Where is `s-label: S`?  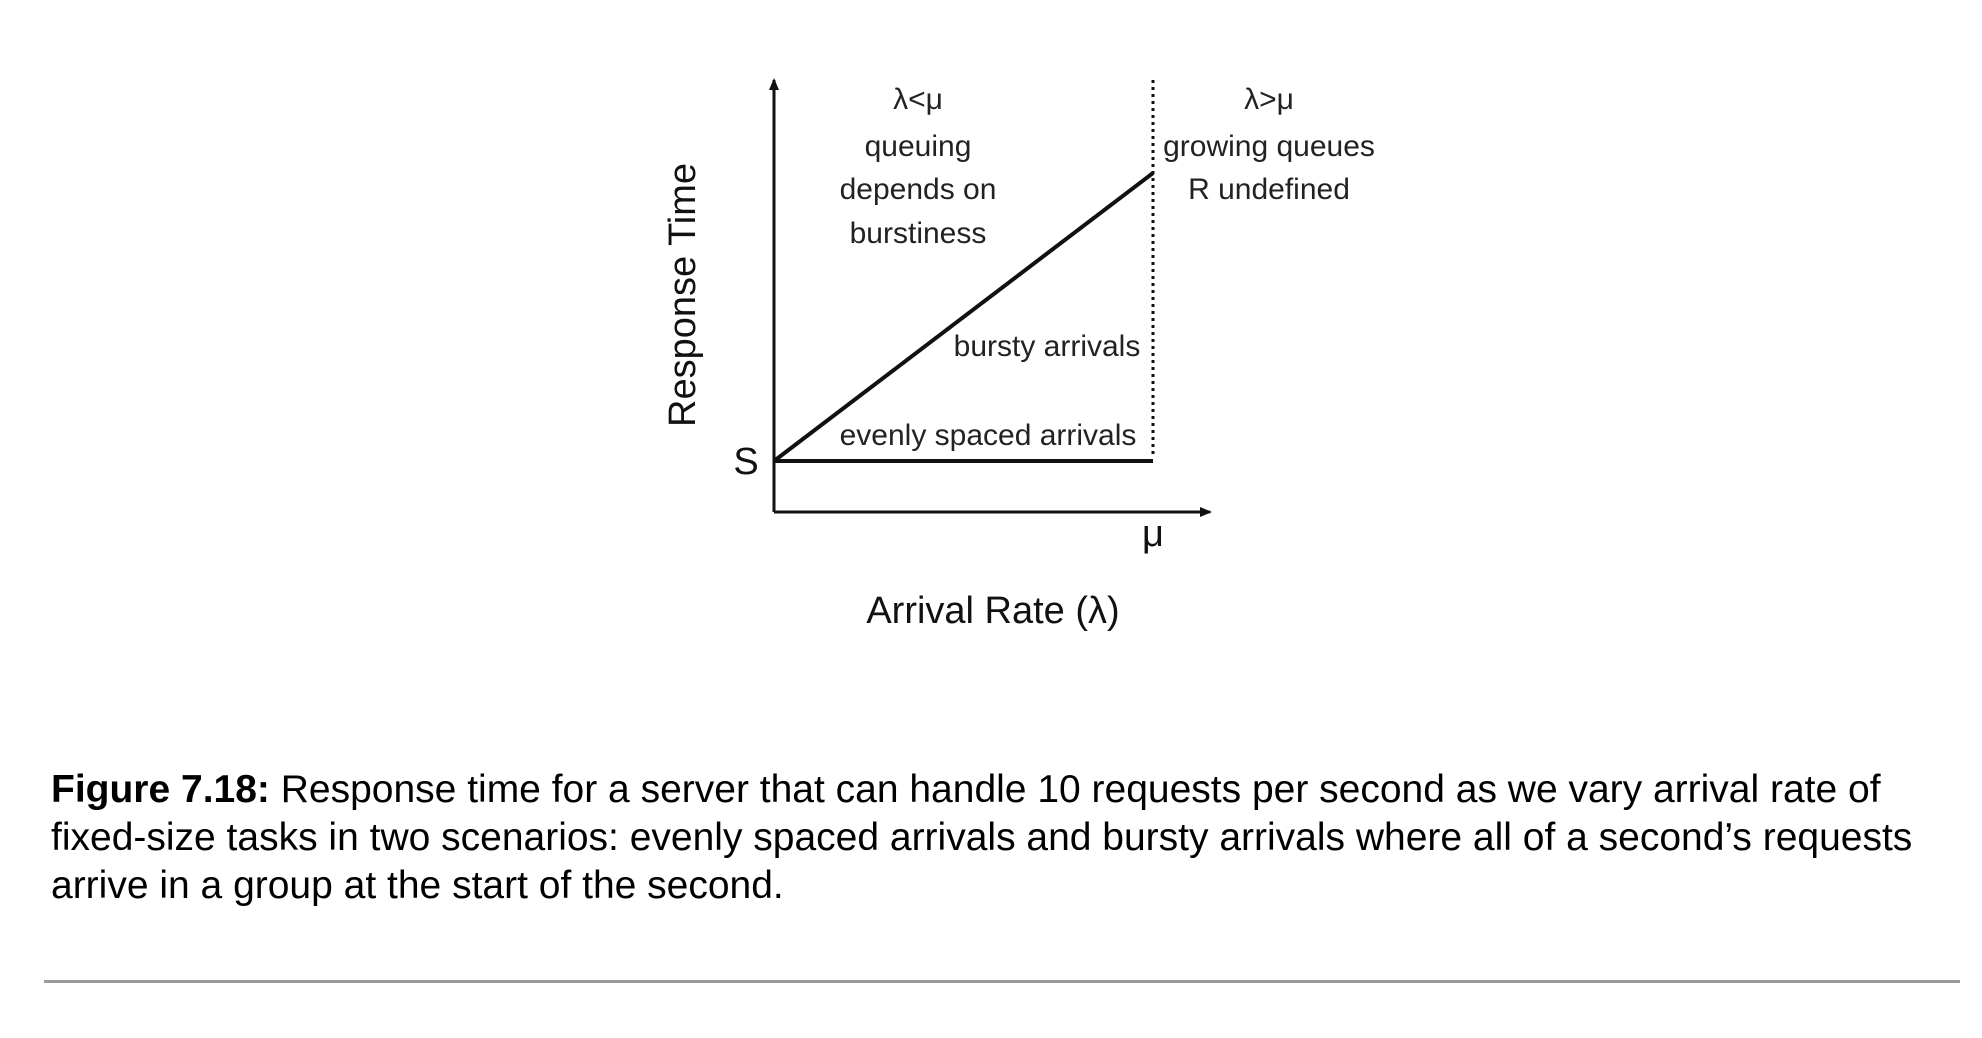
s-label: S is located at coordinates (745, 462).